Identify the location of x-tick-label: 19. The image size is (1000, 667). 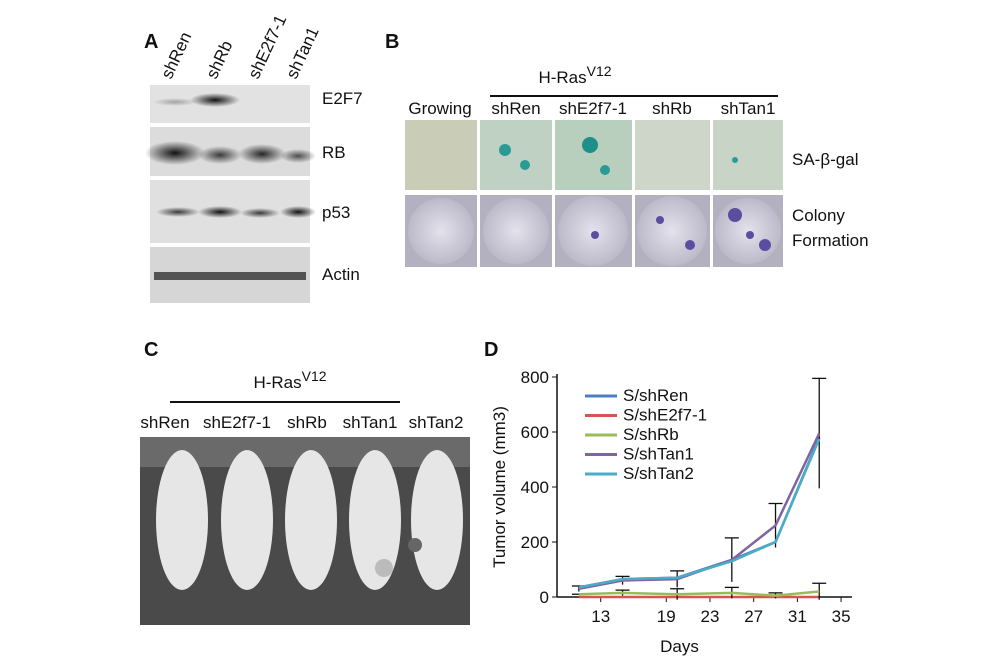
(666, 616).